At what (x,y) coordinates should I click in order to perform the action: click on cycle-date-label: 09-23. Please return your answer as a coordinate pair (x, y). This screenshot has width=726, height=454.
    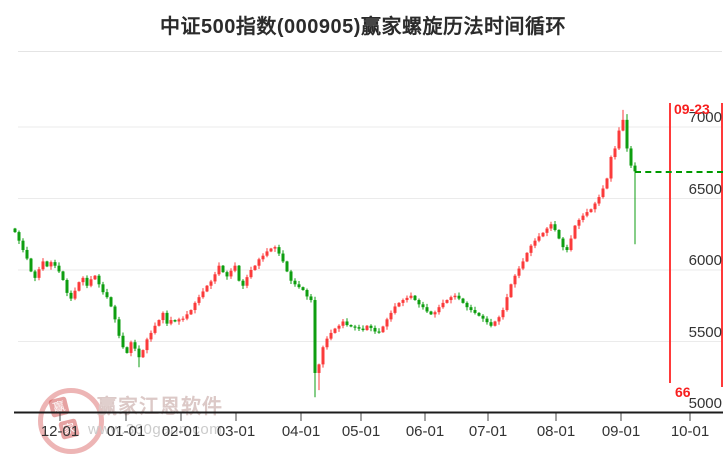
    Looking at the image, I should click on (692, 109).